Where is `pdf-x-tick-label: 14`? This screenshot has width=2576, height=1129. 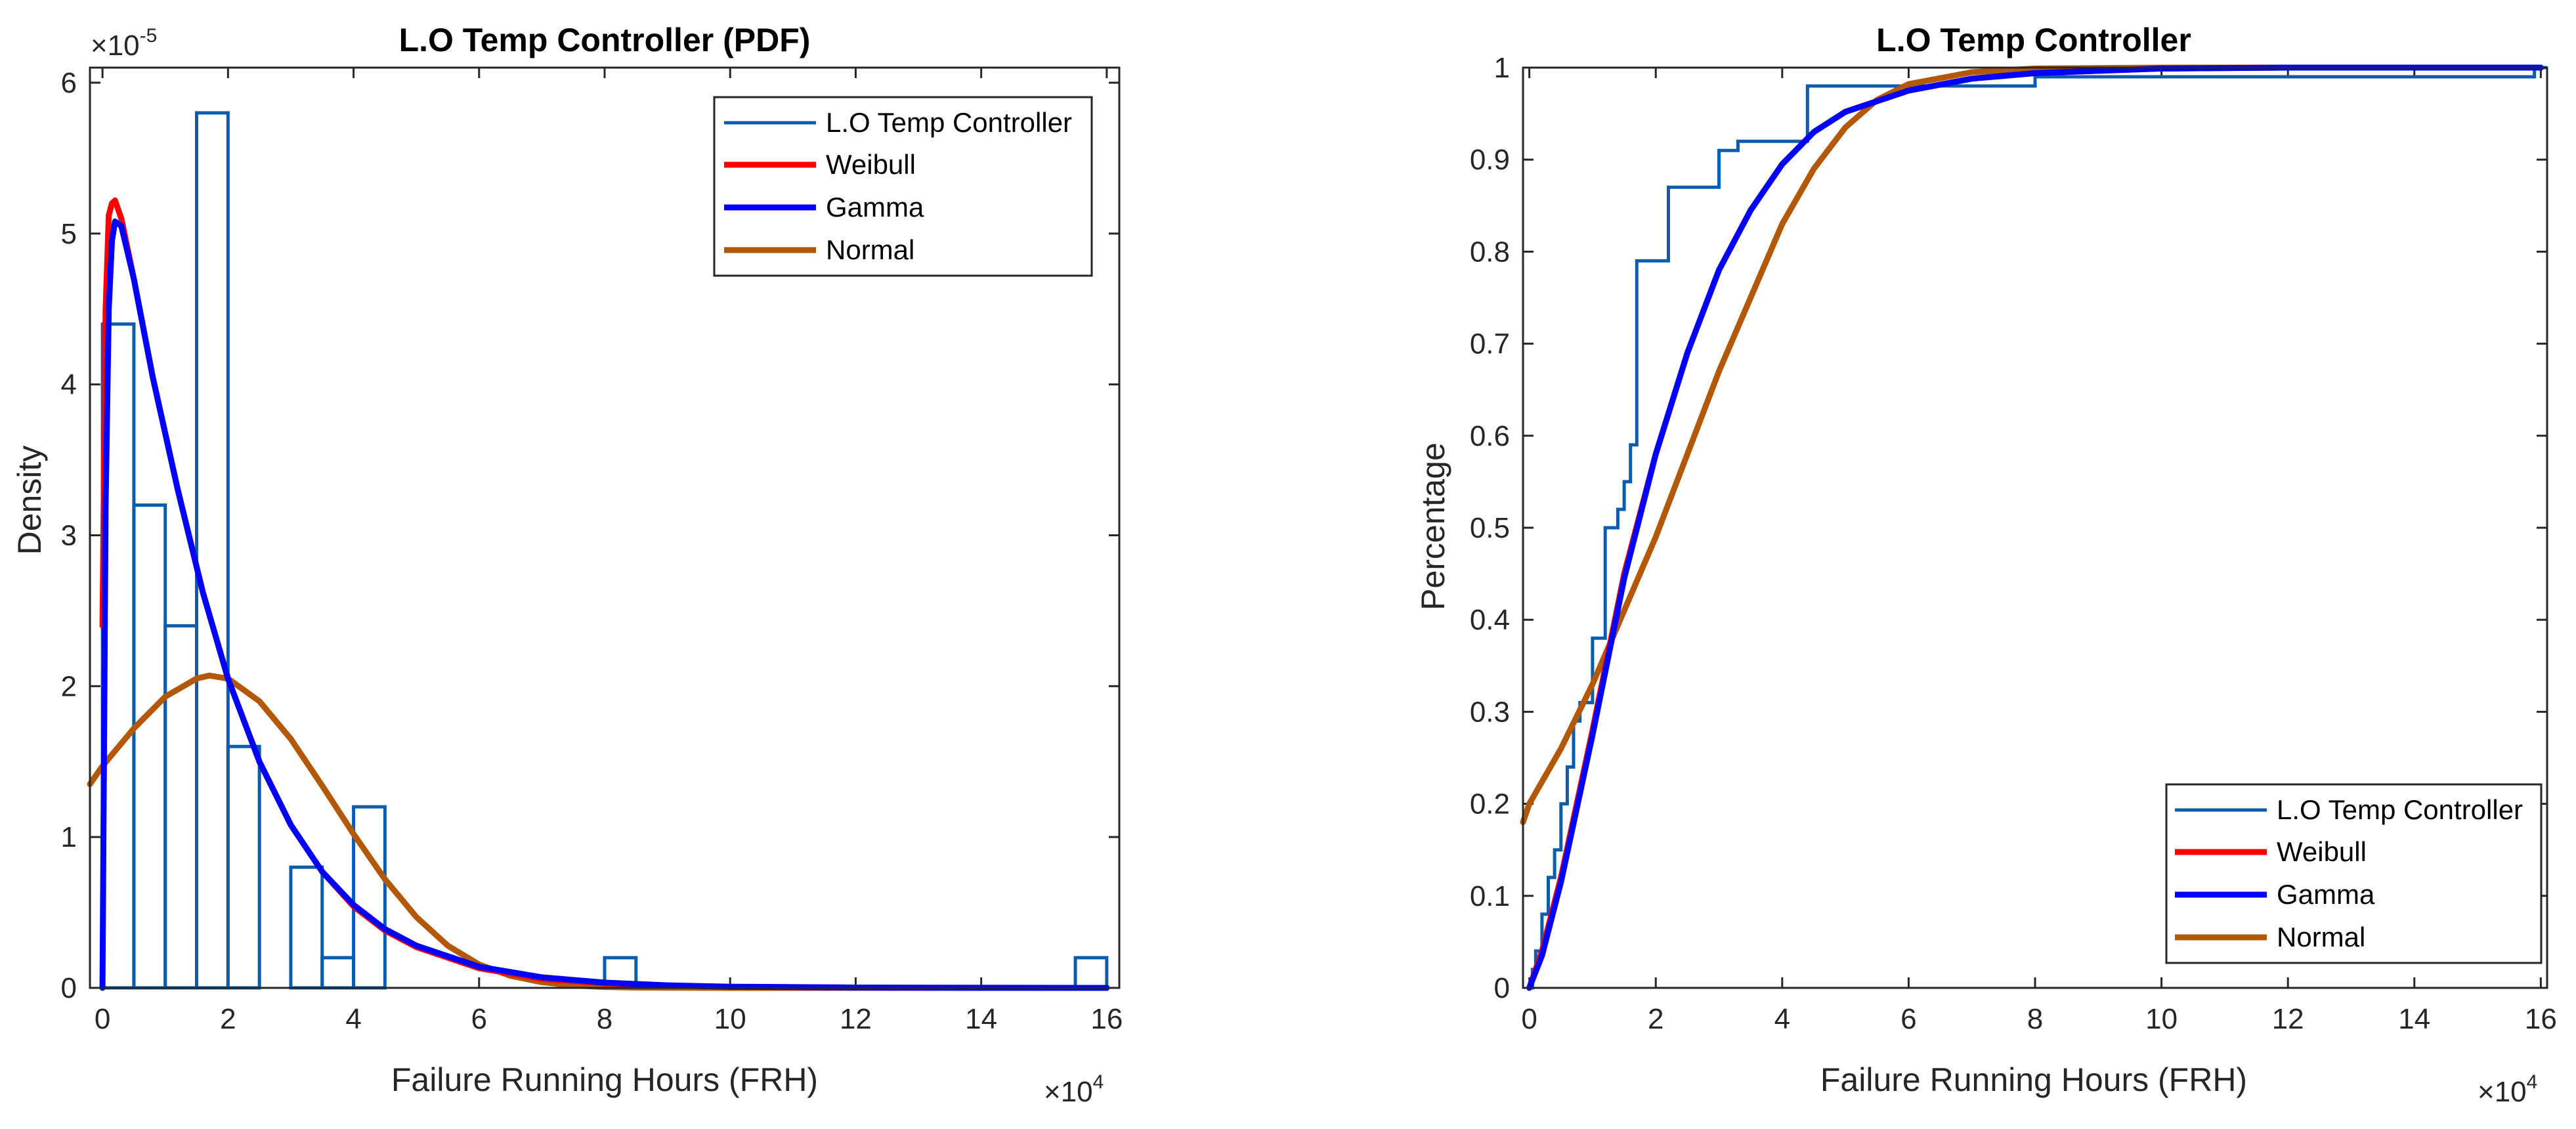
pdf-x-tick-label: 14 is located at coordinates (981, 1019).